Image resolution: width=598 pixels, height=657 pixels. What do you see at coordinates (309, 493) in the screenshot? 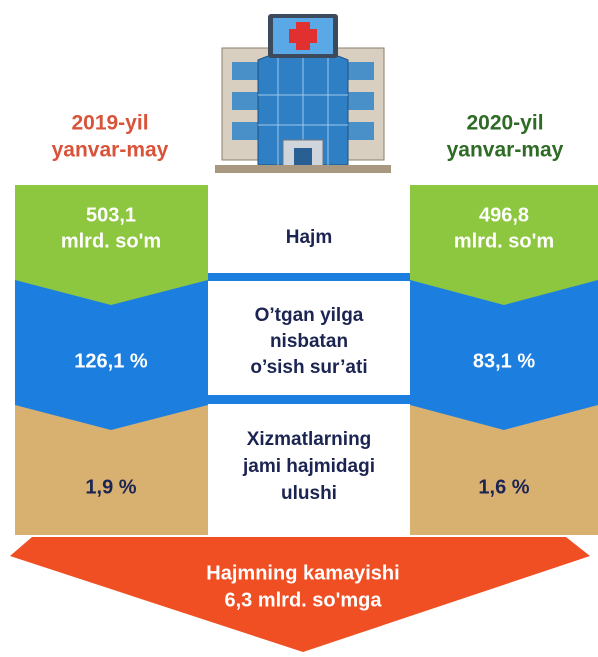
I see `row-label: ulushi` at bounding box center [309, 493].